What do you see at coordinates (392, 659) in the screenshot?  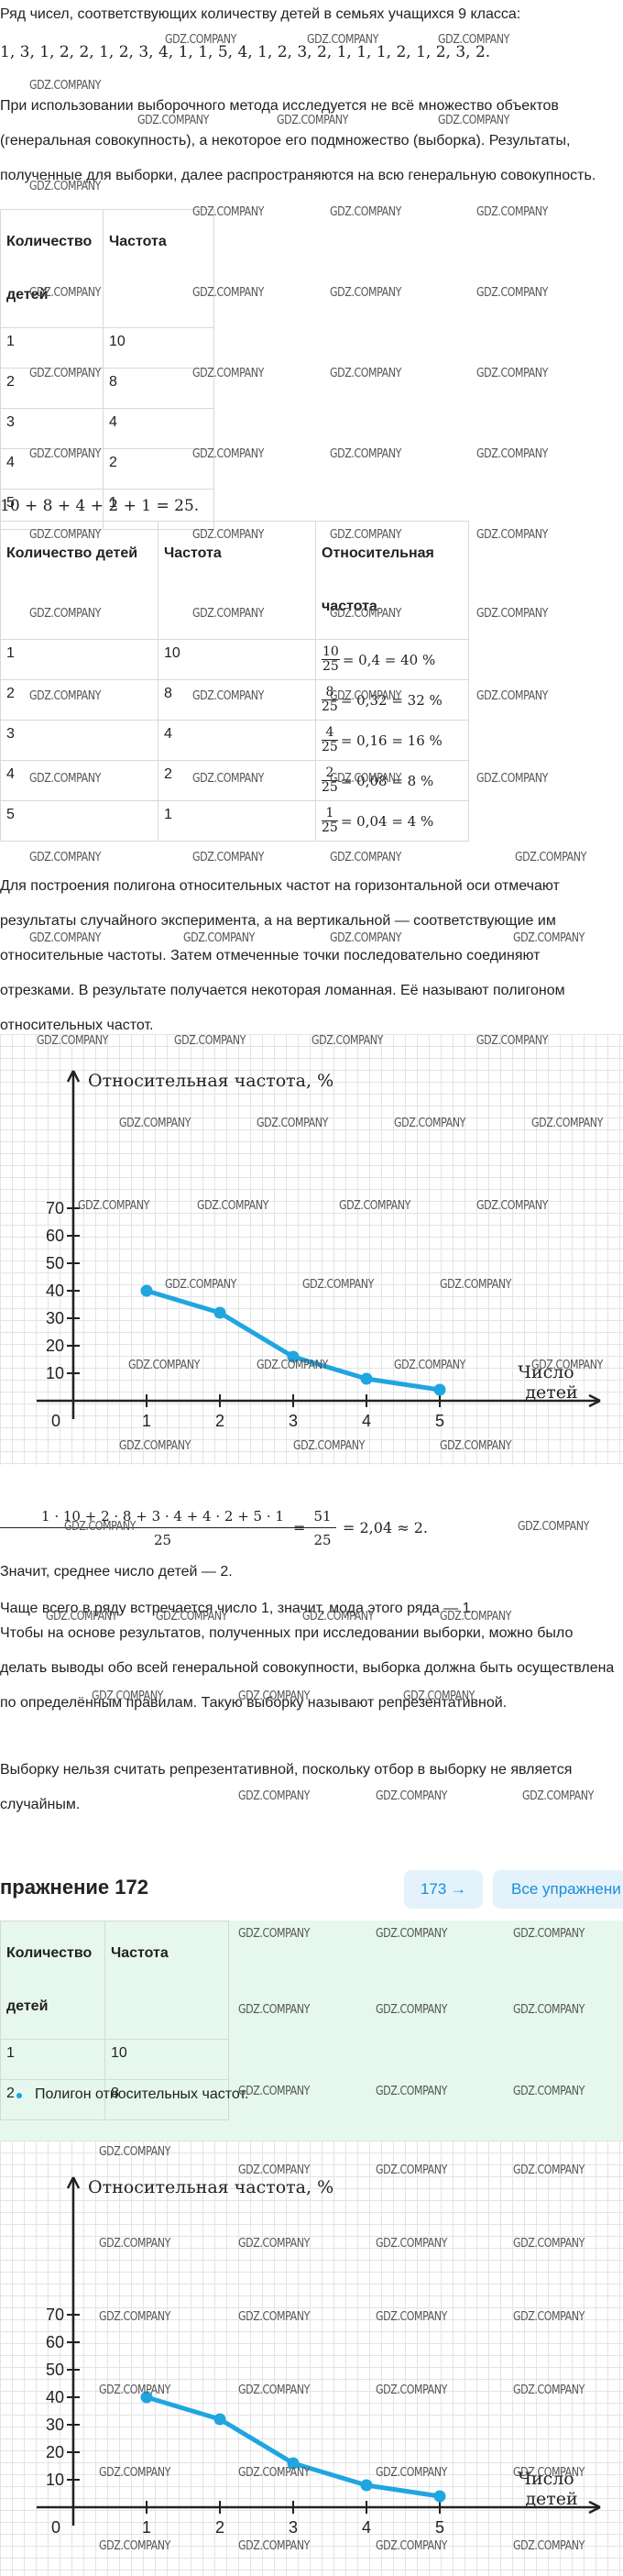 I see `relative-frequency-cell: 10 25 = 0,4 = 40 %` at bounding box center [392, 659].